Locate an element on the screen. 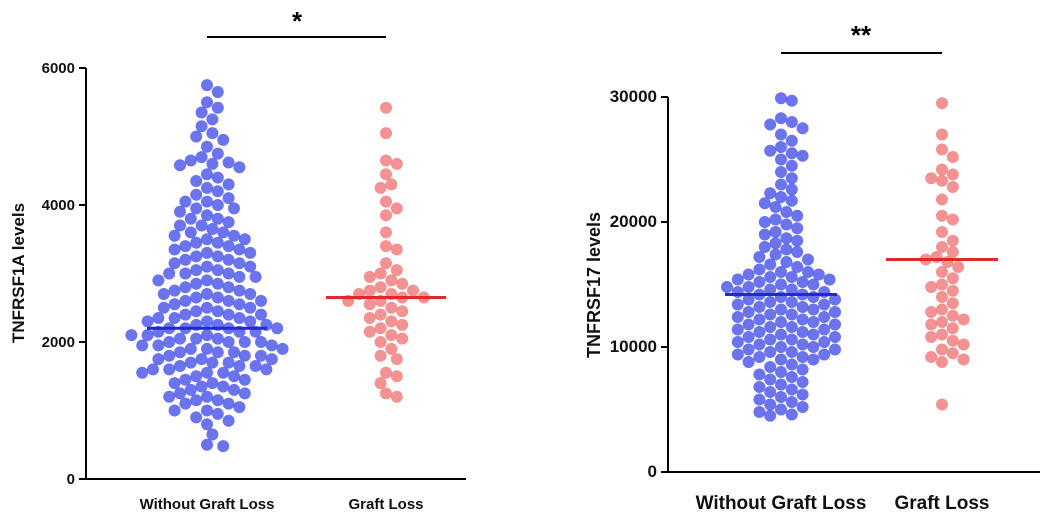 This screenshot has width=1048, height=519. y-tick-label: 10000 is located at coordinates (633, 346).